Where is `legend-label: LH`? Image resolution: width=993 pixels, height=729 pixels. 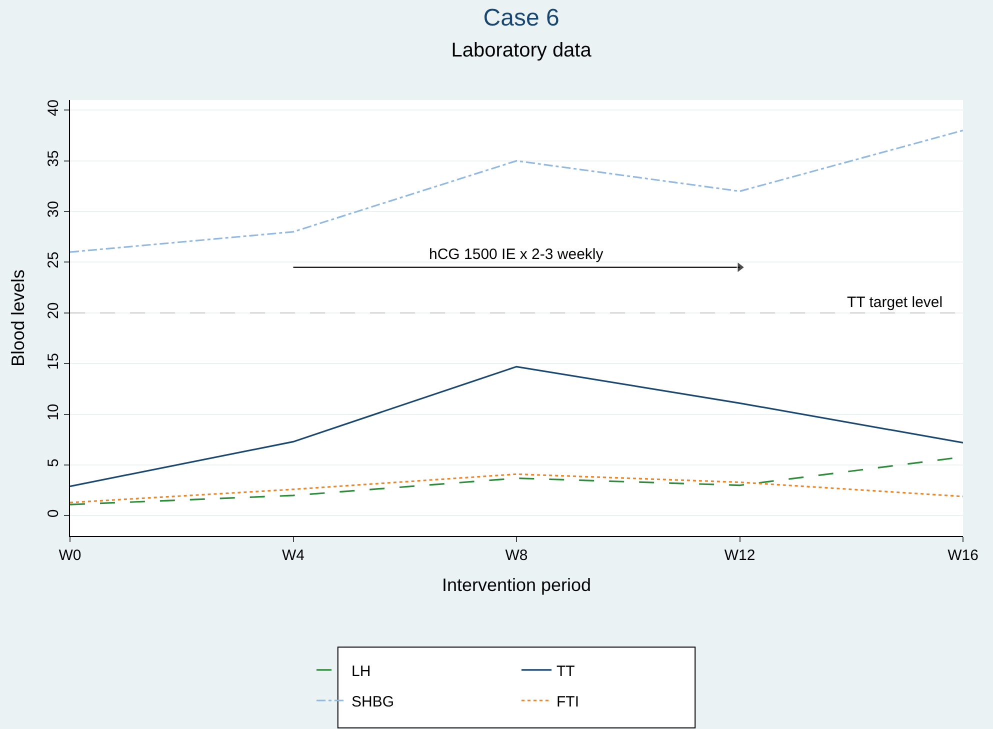 legend-label: LH is located at coordinates (361, 671).